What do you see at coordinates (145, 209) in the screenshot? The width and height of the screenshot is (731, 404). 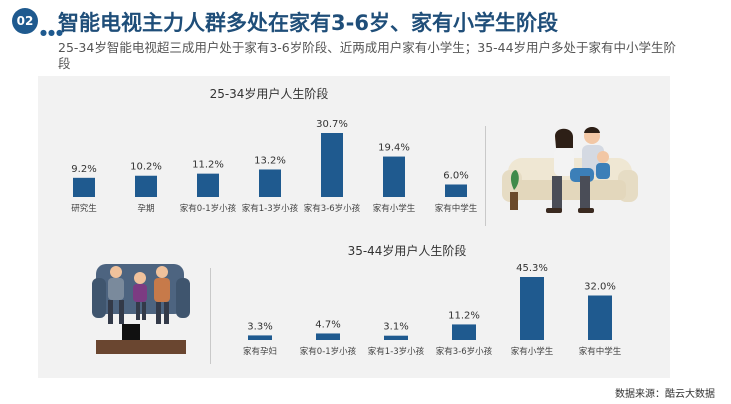 I see `category-label: 孕期` at bounding box center [145, 209].